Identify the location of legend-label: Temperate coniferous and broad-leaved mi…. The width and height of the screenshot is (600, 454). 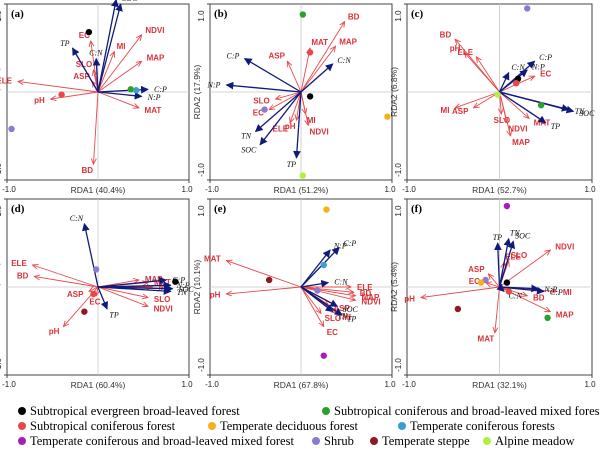
(162, 441).